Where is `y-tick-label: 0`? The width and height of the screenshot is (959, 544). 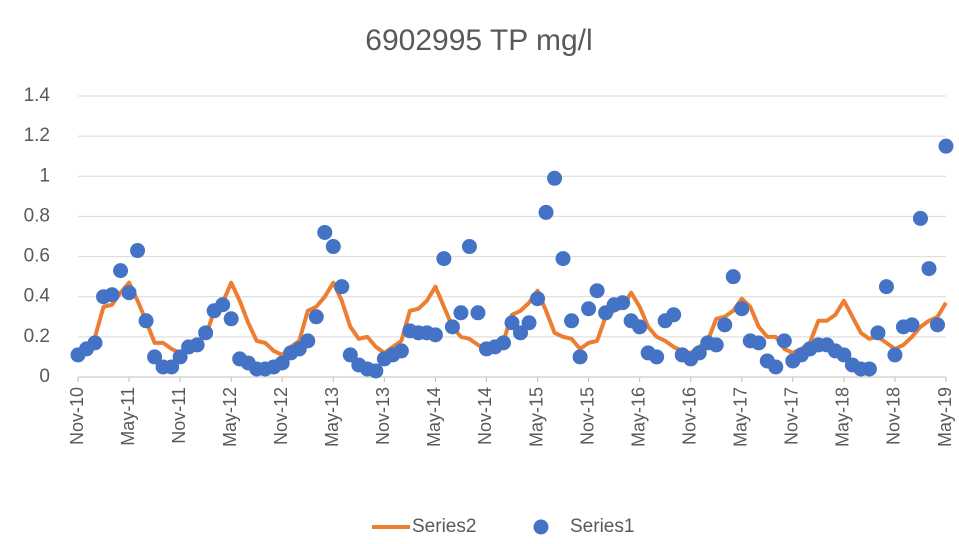
y-tick-label: 0 is located at coordinates (44, 376).